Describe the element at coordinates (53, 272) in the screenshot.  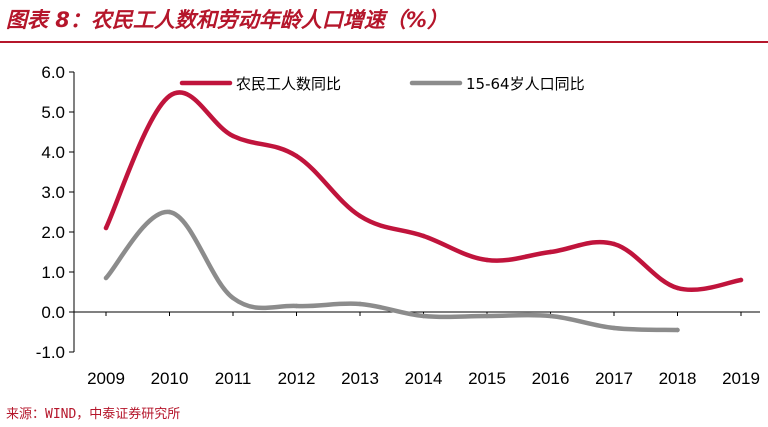
I see `y-tick-label: 1.0` at that location.